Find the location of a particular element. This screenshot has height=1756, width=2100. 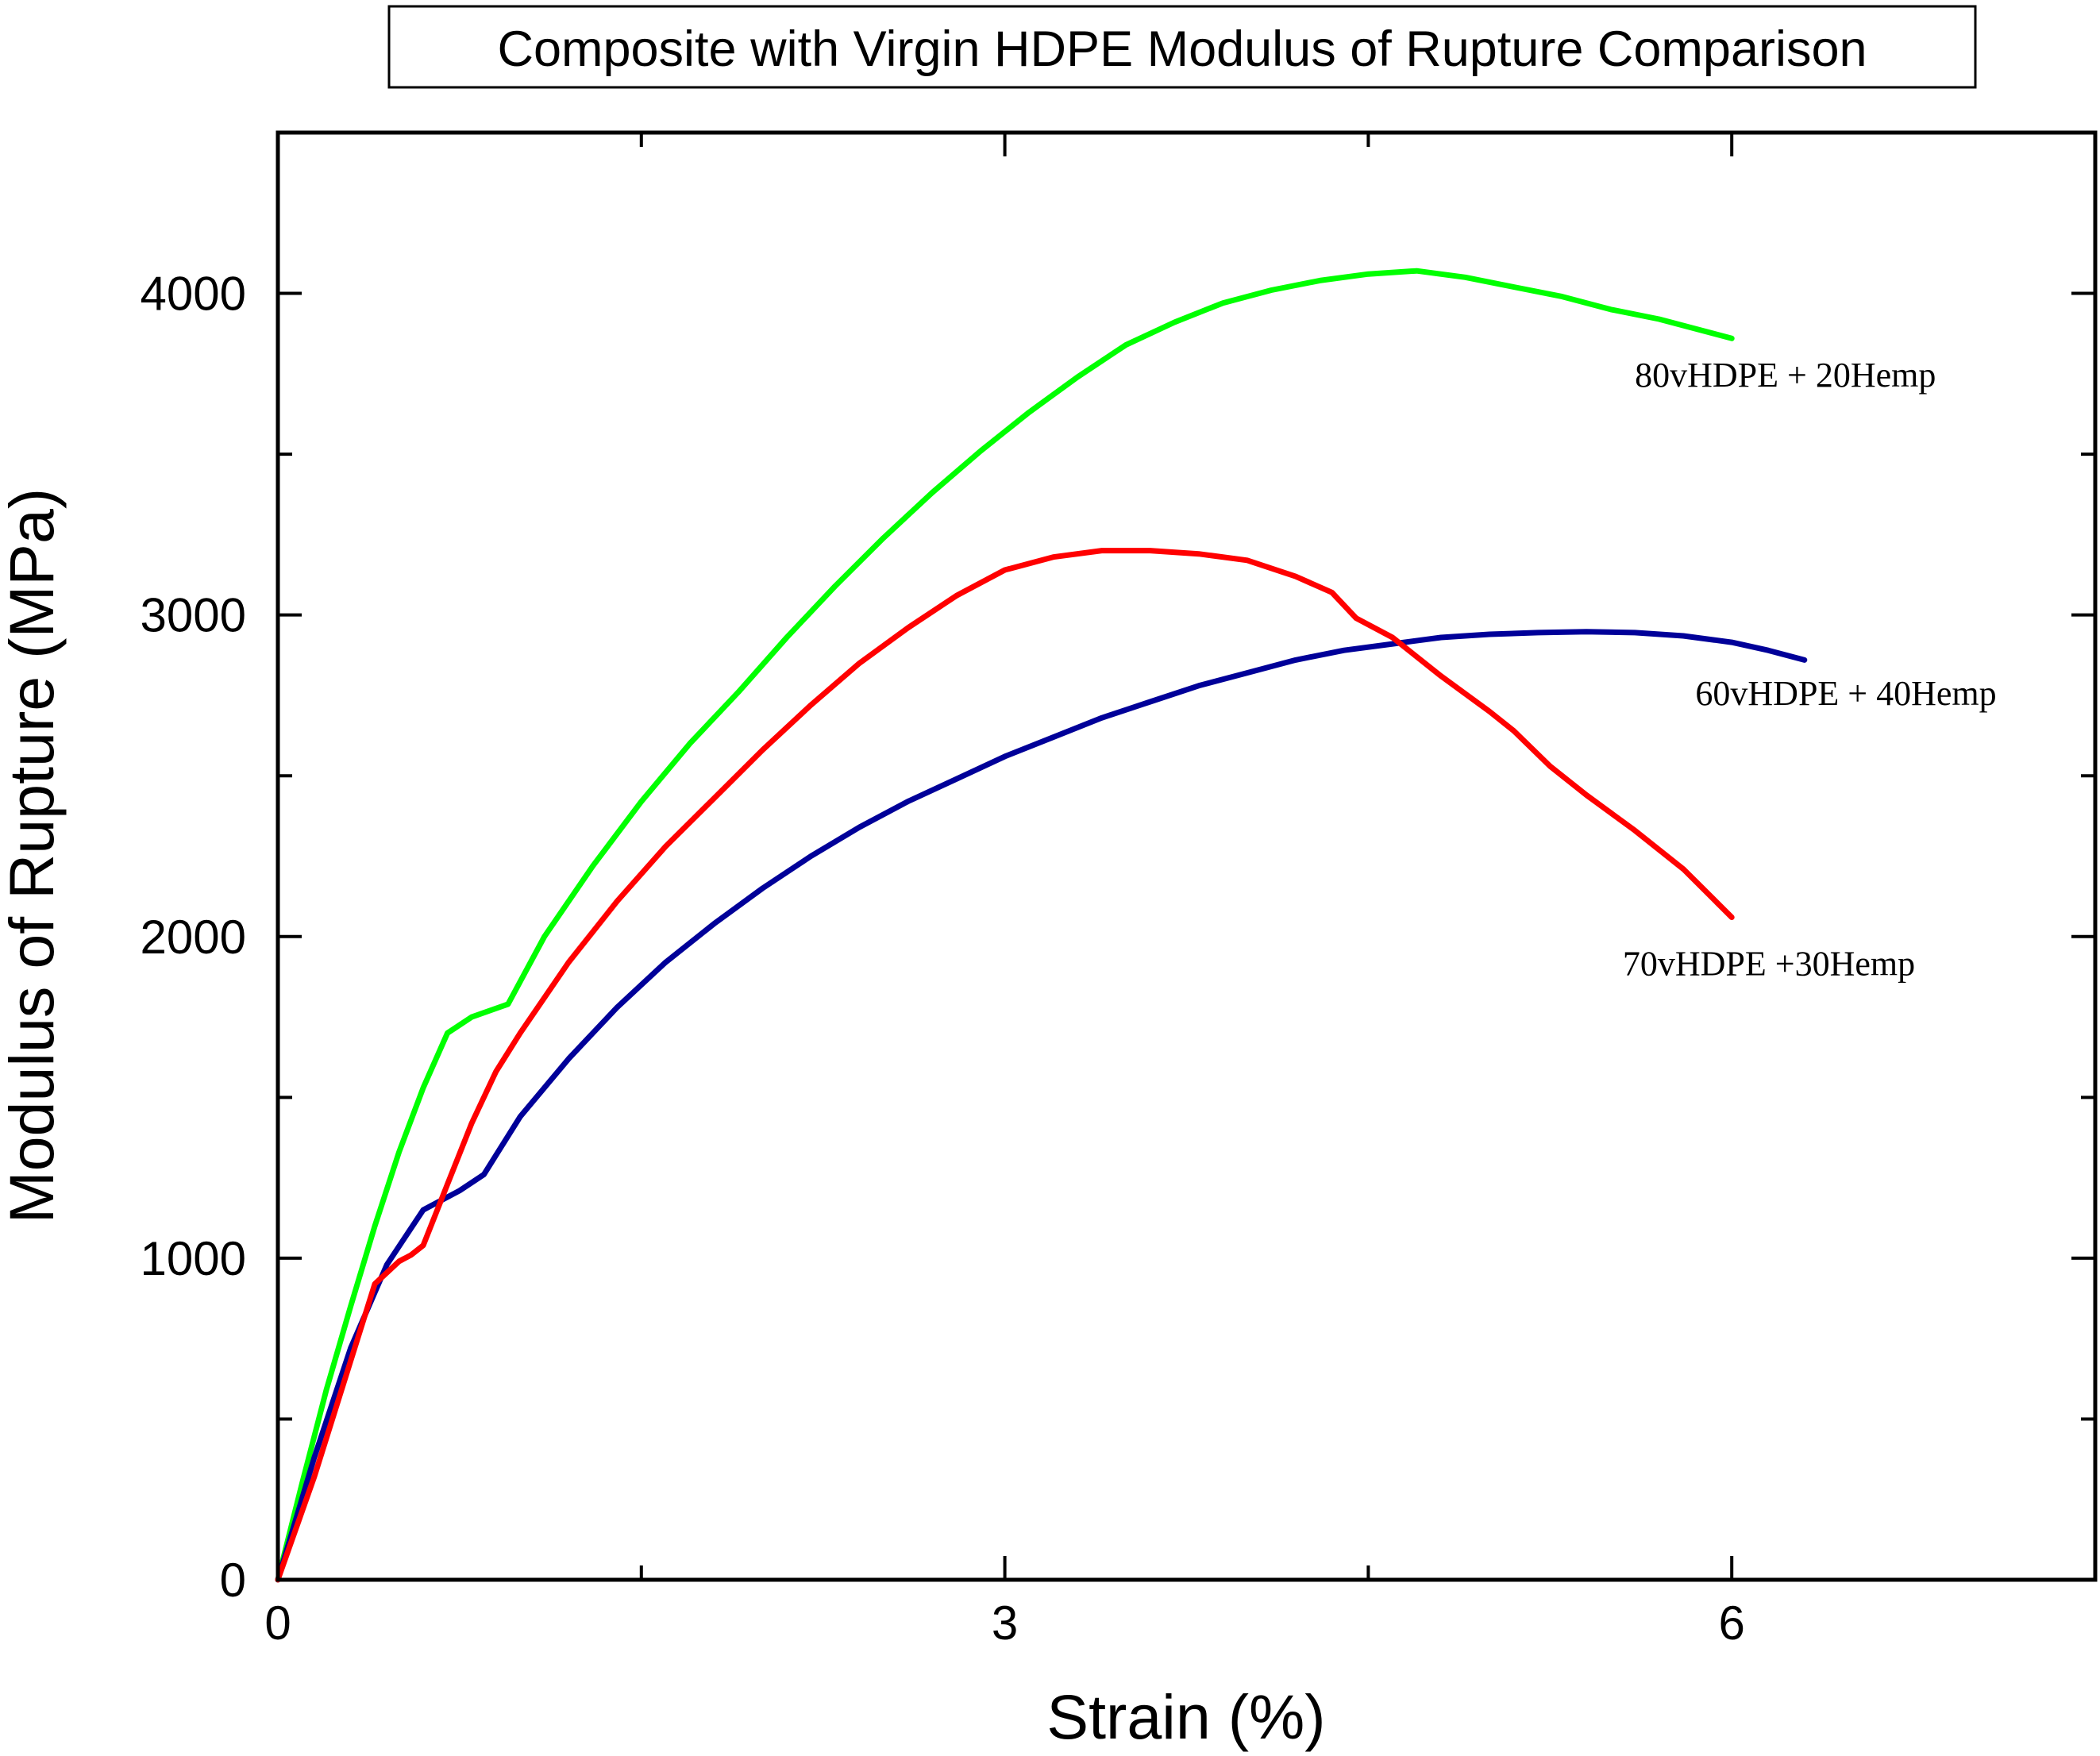

y-tick-labels: 0 1000 2000 3000 4000 is located at coordinates (193, 937).